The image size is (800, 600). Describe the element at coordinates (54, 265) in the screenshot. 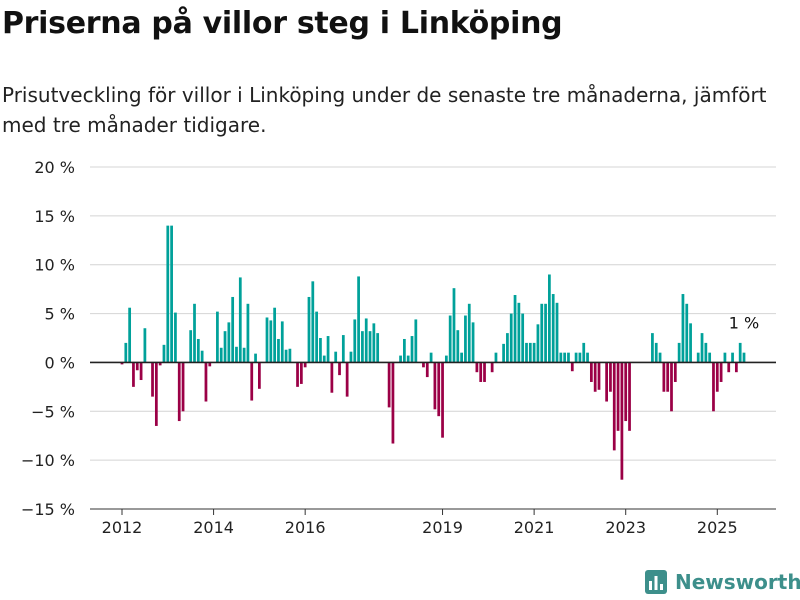

I see `y-tick-label: 10 %` at that location.